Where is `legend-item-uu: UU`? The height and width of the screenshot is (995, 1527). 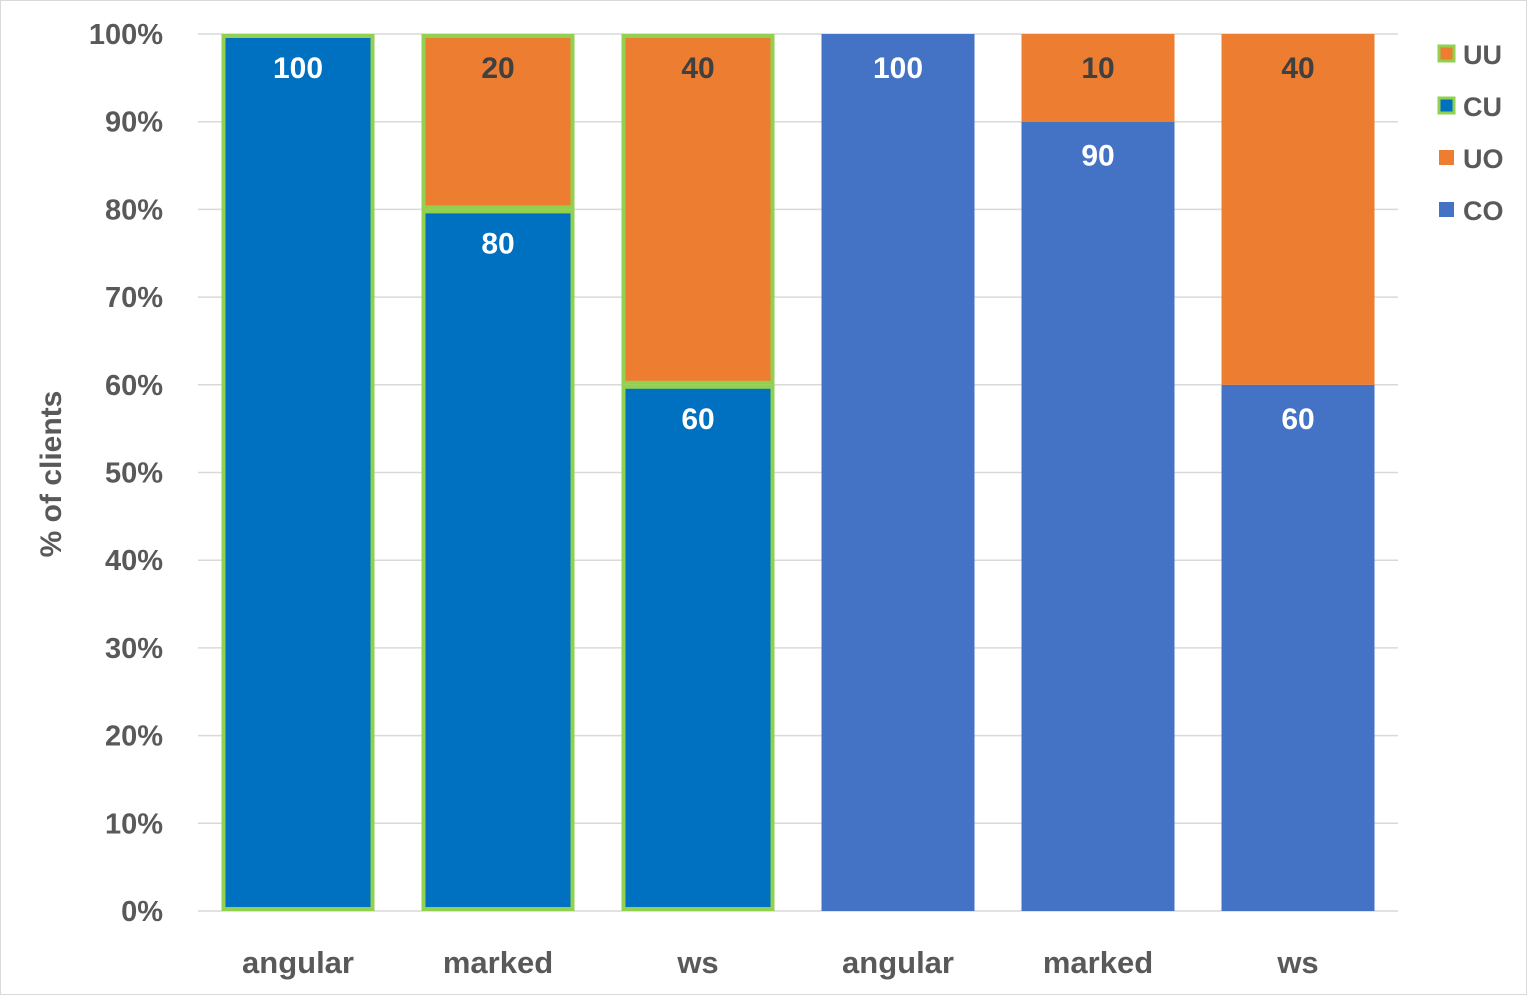 legend-item-uu: UU is located at coordinates (1469, 55).